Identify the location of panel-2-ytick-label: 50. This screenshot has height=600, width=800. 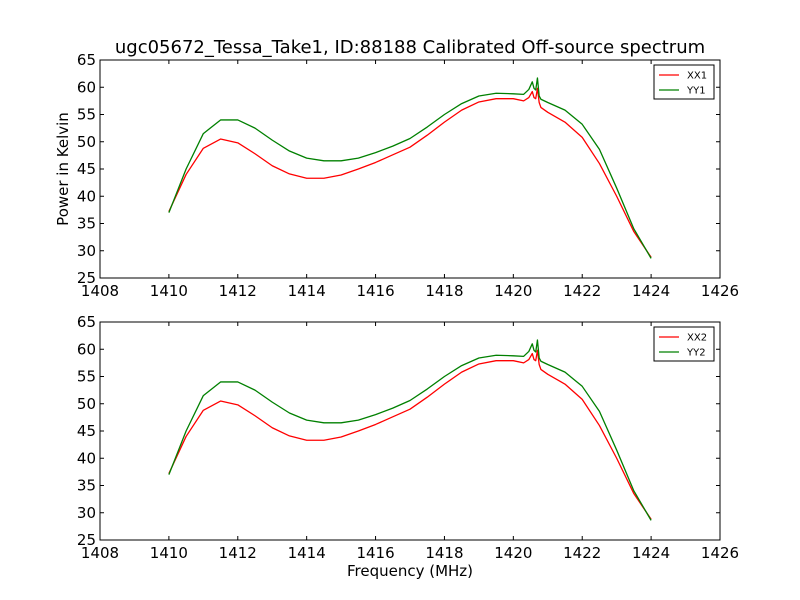
(86, 404).